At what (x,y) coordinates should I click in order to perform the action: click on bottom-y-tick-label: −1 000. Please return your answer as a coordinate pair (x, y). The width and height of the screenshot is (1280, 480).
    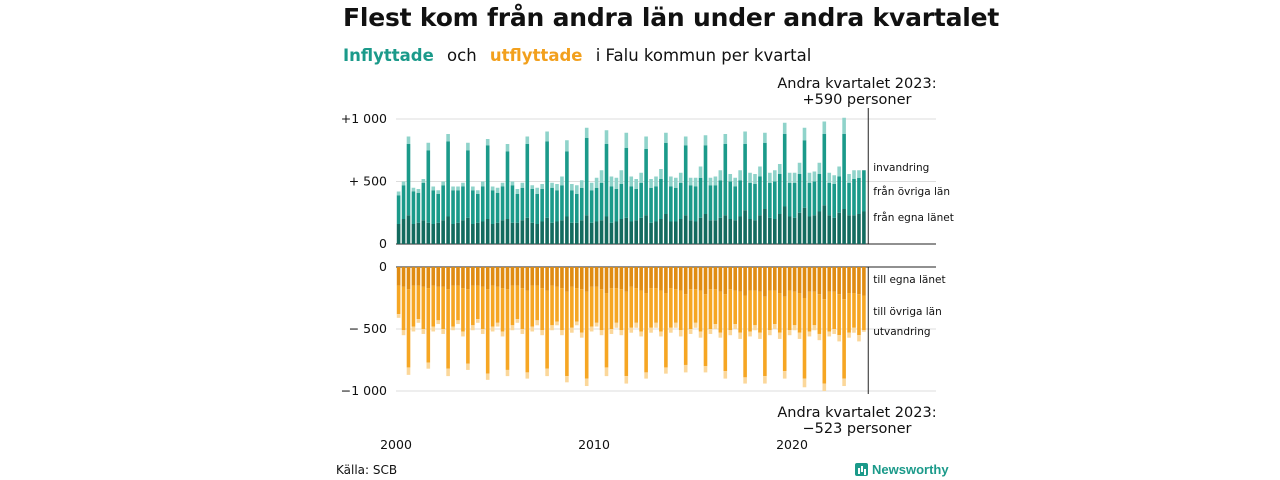
    Looking at the image, I should click on (364, 390).